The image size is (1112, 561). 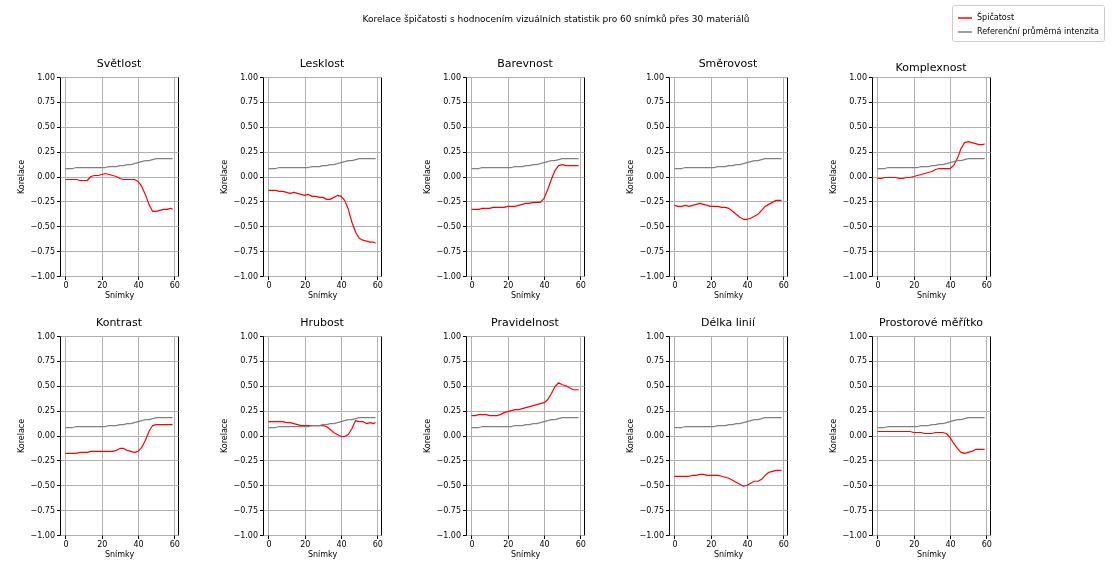 What do you see at coordinates (996, 16) in the screenshot?
I see `legend-label: Špičatost` at bounding box center [996, 16].